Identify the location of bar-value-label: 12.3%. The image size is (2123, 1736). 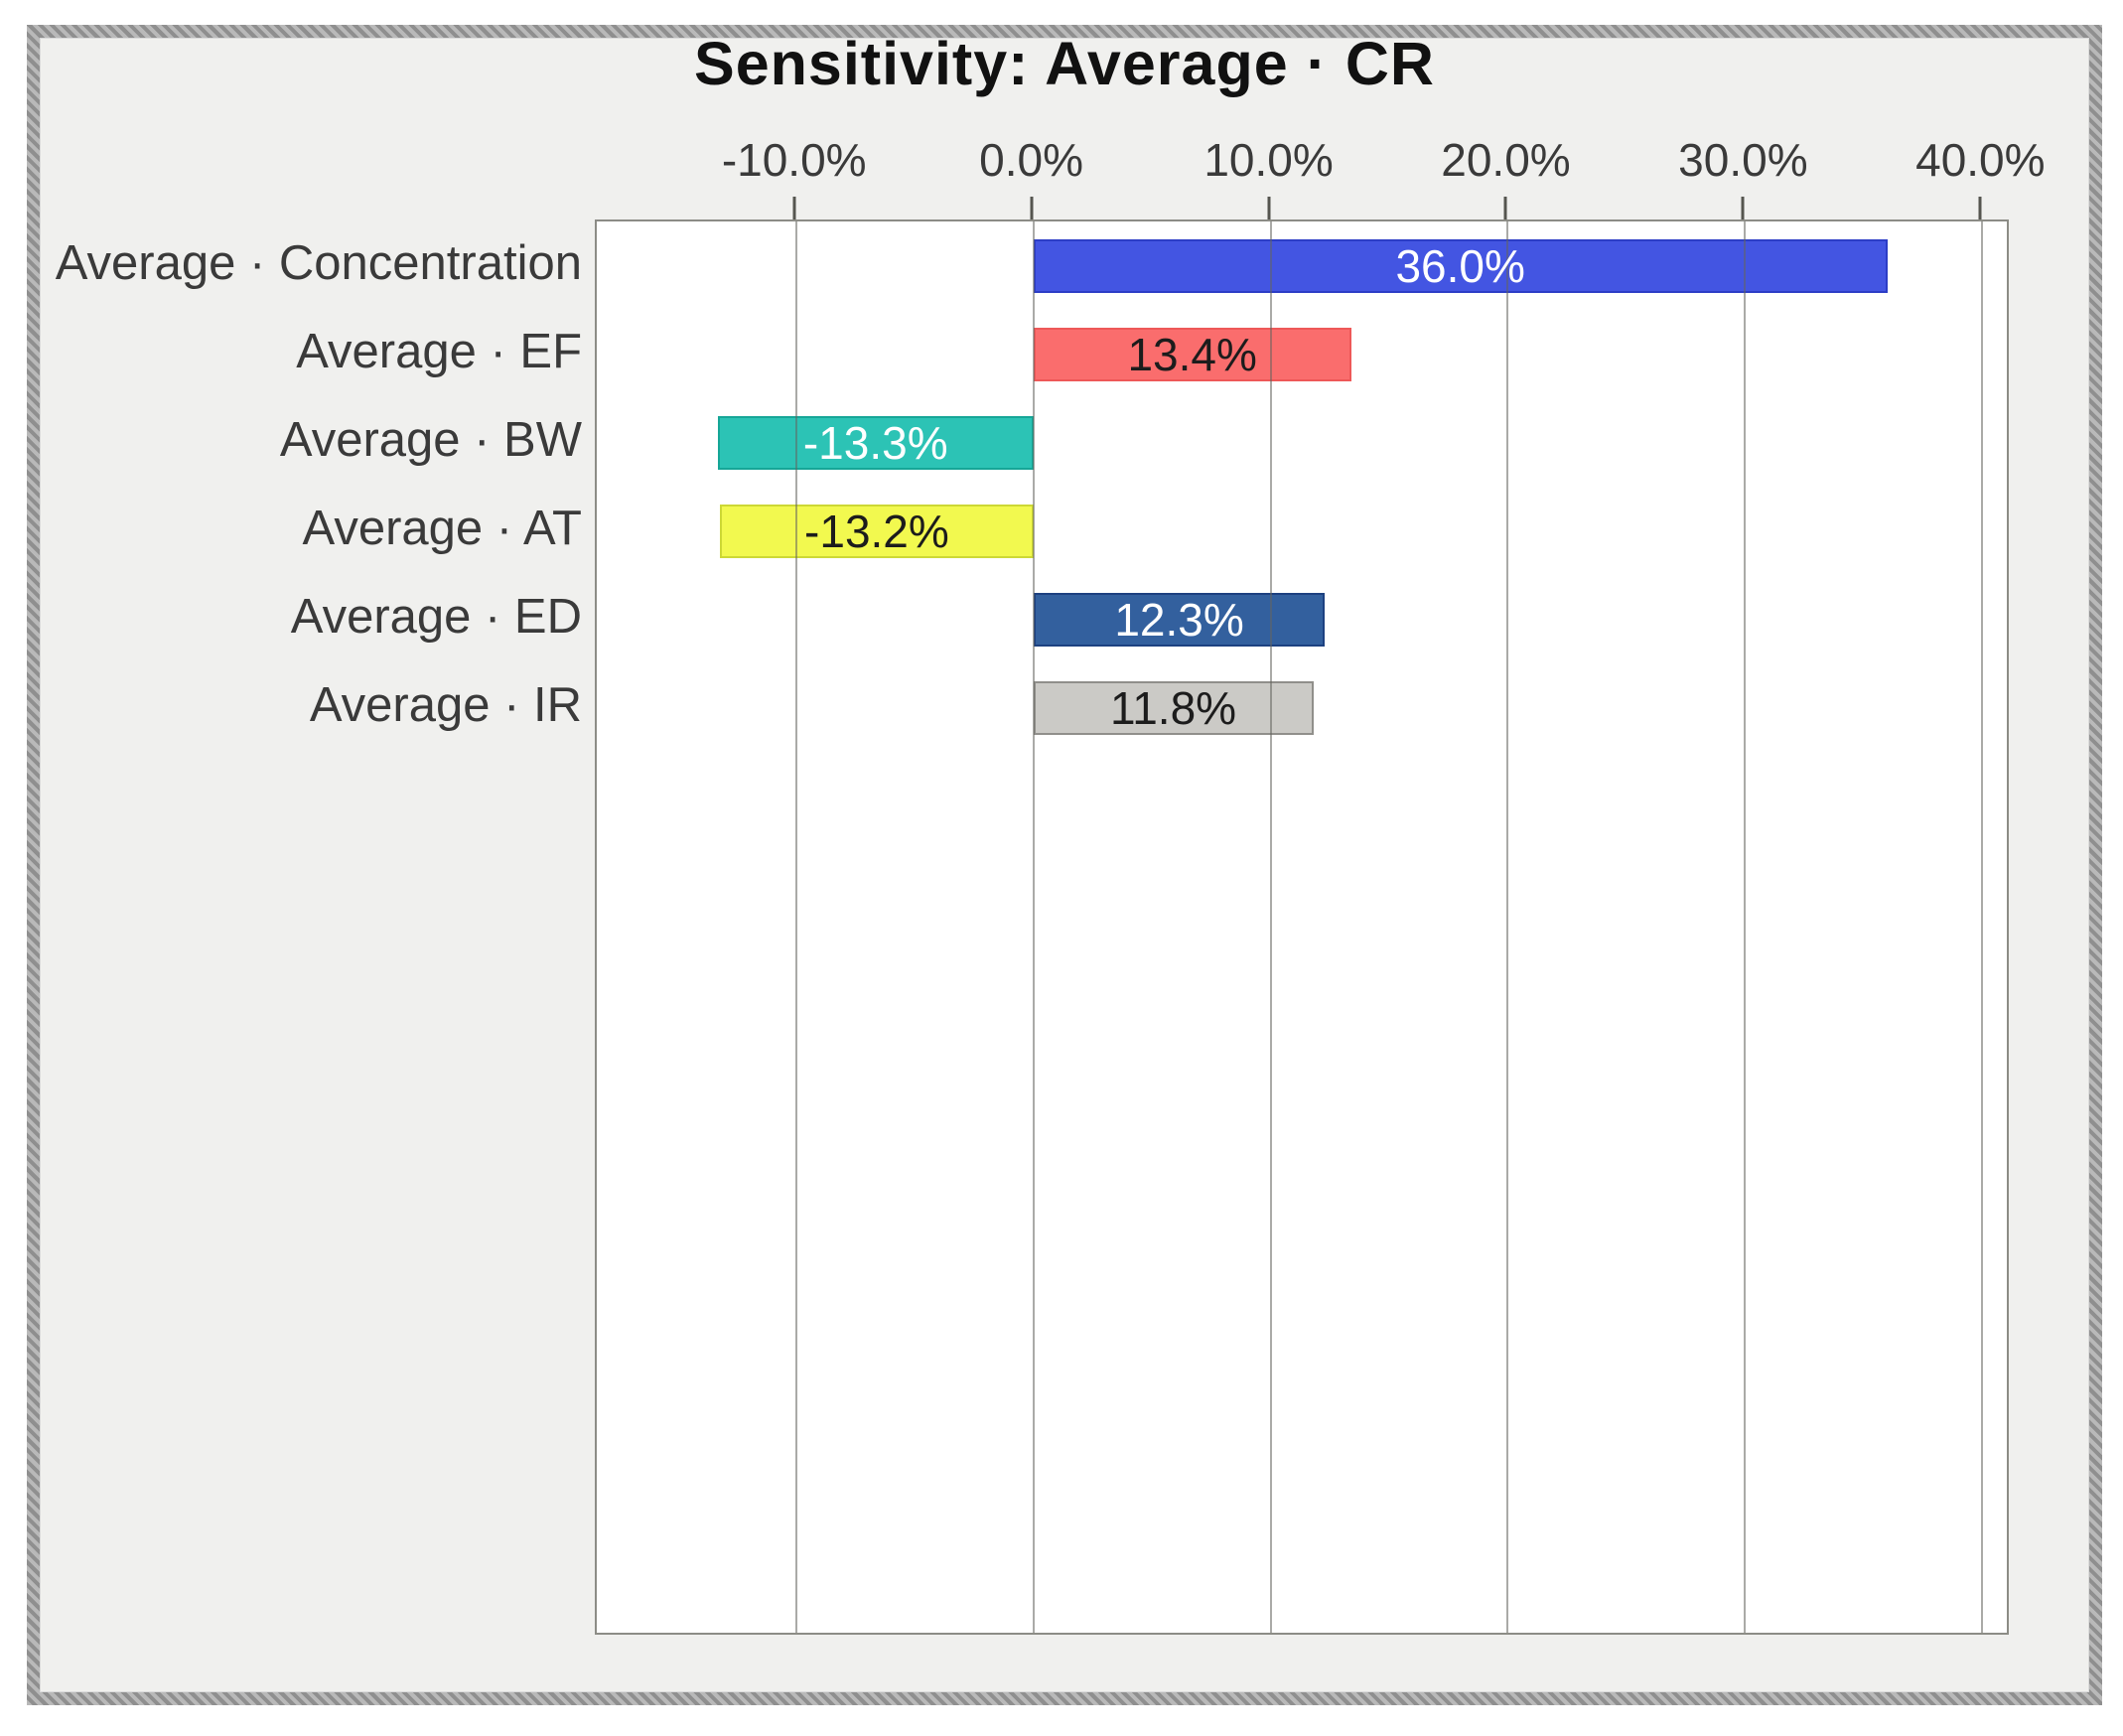
(1179, 619).